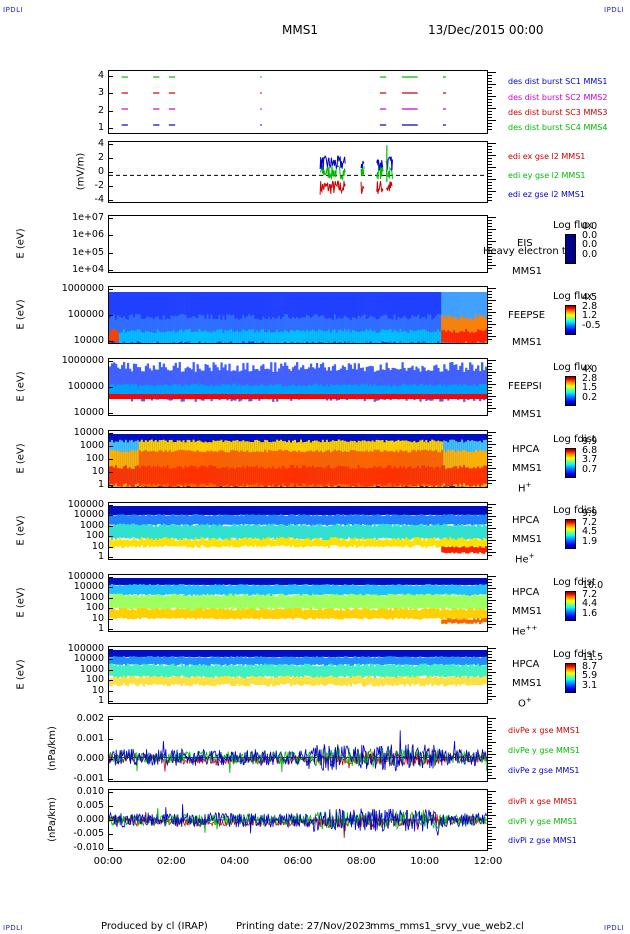 The image size is (630, 934). What do you see at coordinates (333, 173) in the screenshot?
I see `edi-series-line` at bounding box center [333, 173].